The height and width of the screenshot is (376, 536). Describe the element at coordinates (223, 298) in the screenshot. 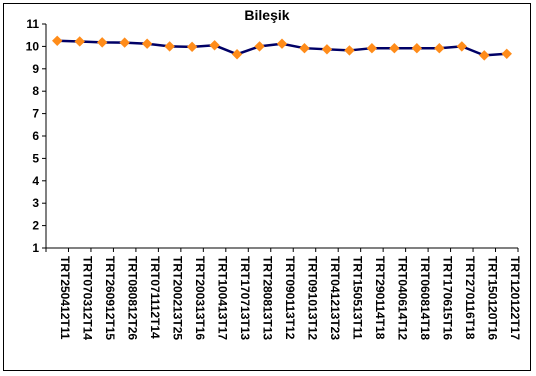

I see `x-tick-label: TRT100413T17` at that location.